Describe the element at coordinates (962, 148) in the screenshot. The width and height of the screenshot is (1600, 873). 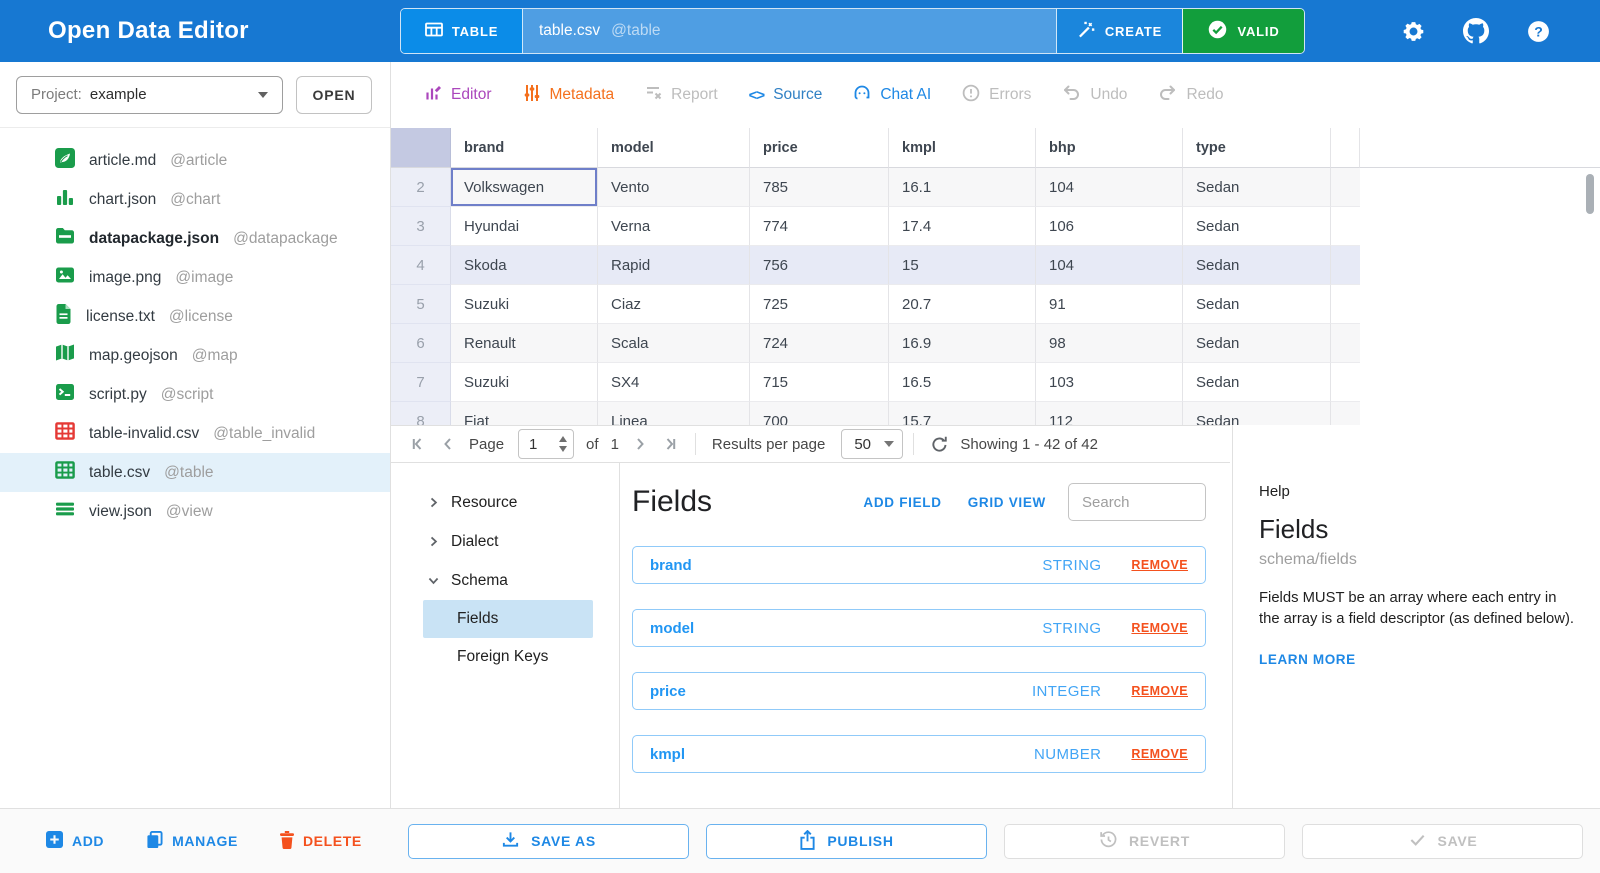
I see `column-header: kmpl` at that location.